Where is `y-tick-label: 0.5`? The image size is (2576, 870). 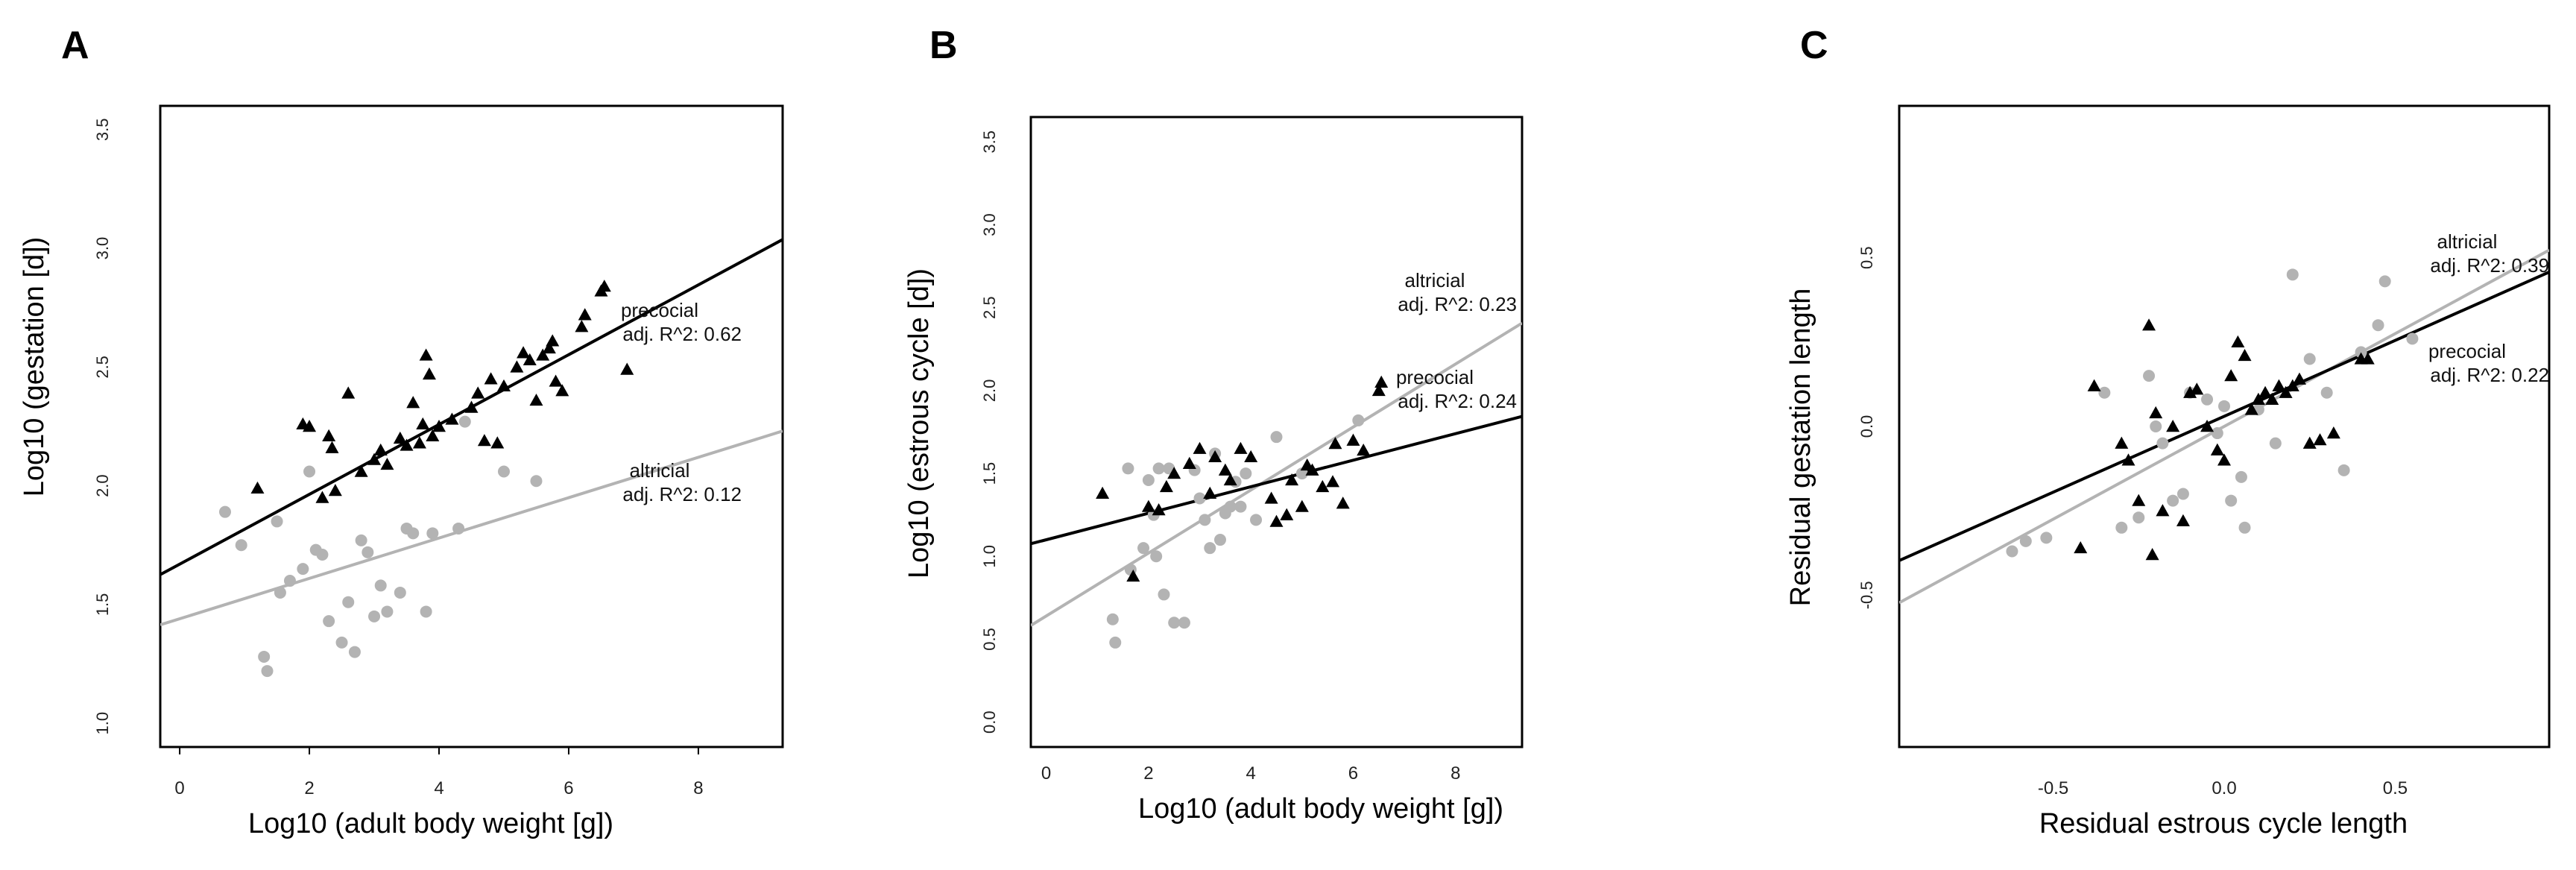 y-tick-label: 0.5 is located at coordinates (1866, 257).